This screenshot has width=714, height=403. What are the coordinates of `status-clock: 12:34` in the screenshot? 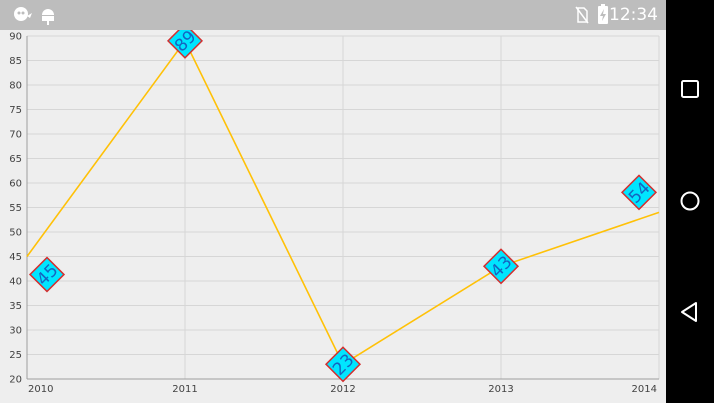 It's located at (633, 15).